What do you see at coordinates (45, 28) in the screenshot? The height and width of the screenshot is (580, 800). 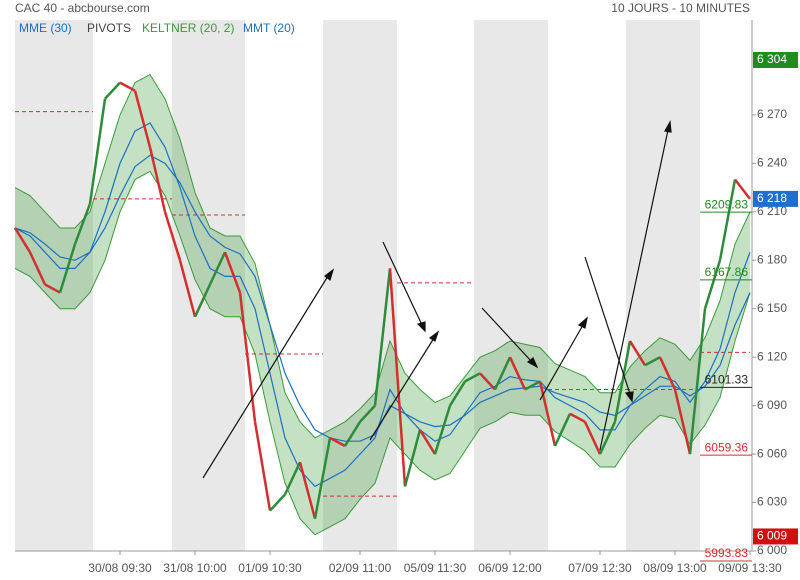 I see `legend-entry: MME (30)` at bounding box center [45, 28].